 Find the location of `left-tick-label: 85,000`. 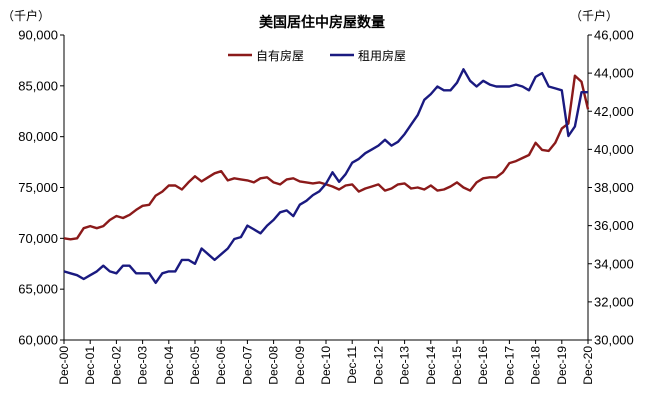

left-tick-label: 85,000 is located at coordinates (38, 85).